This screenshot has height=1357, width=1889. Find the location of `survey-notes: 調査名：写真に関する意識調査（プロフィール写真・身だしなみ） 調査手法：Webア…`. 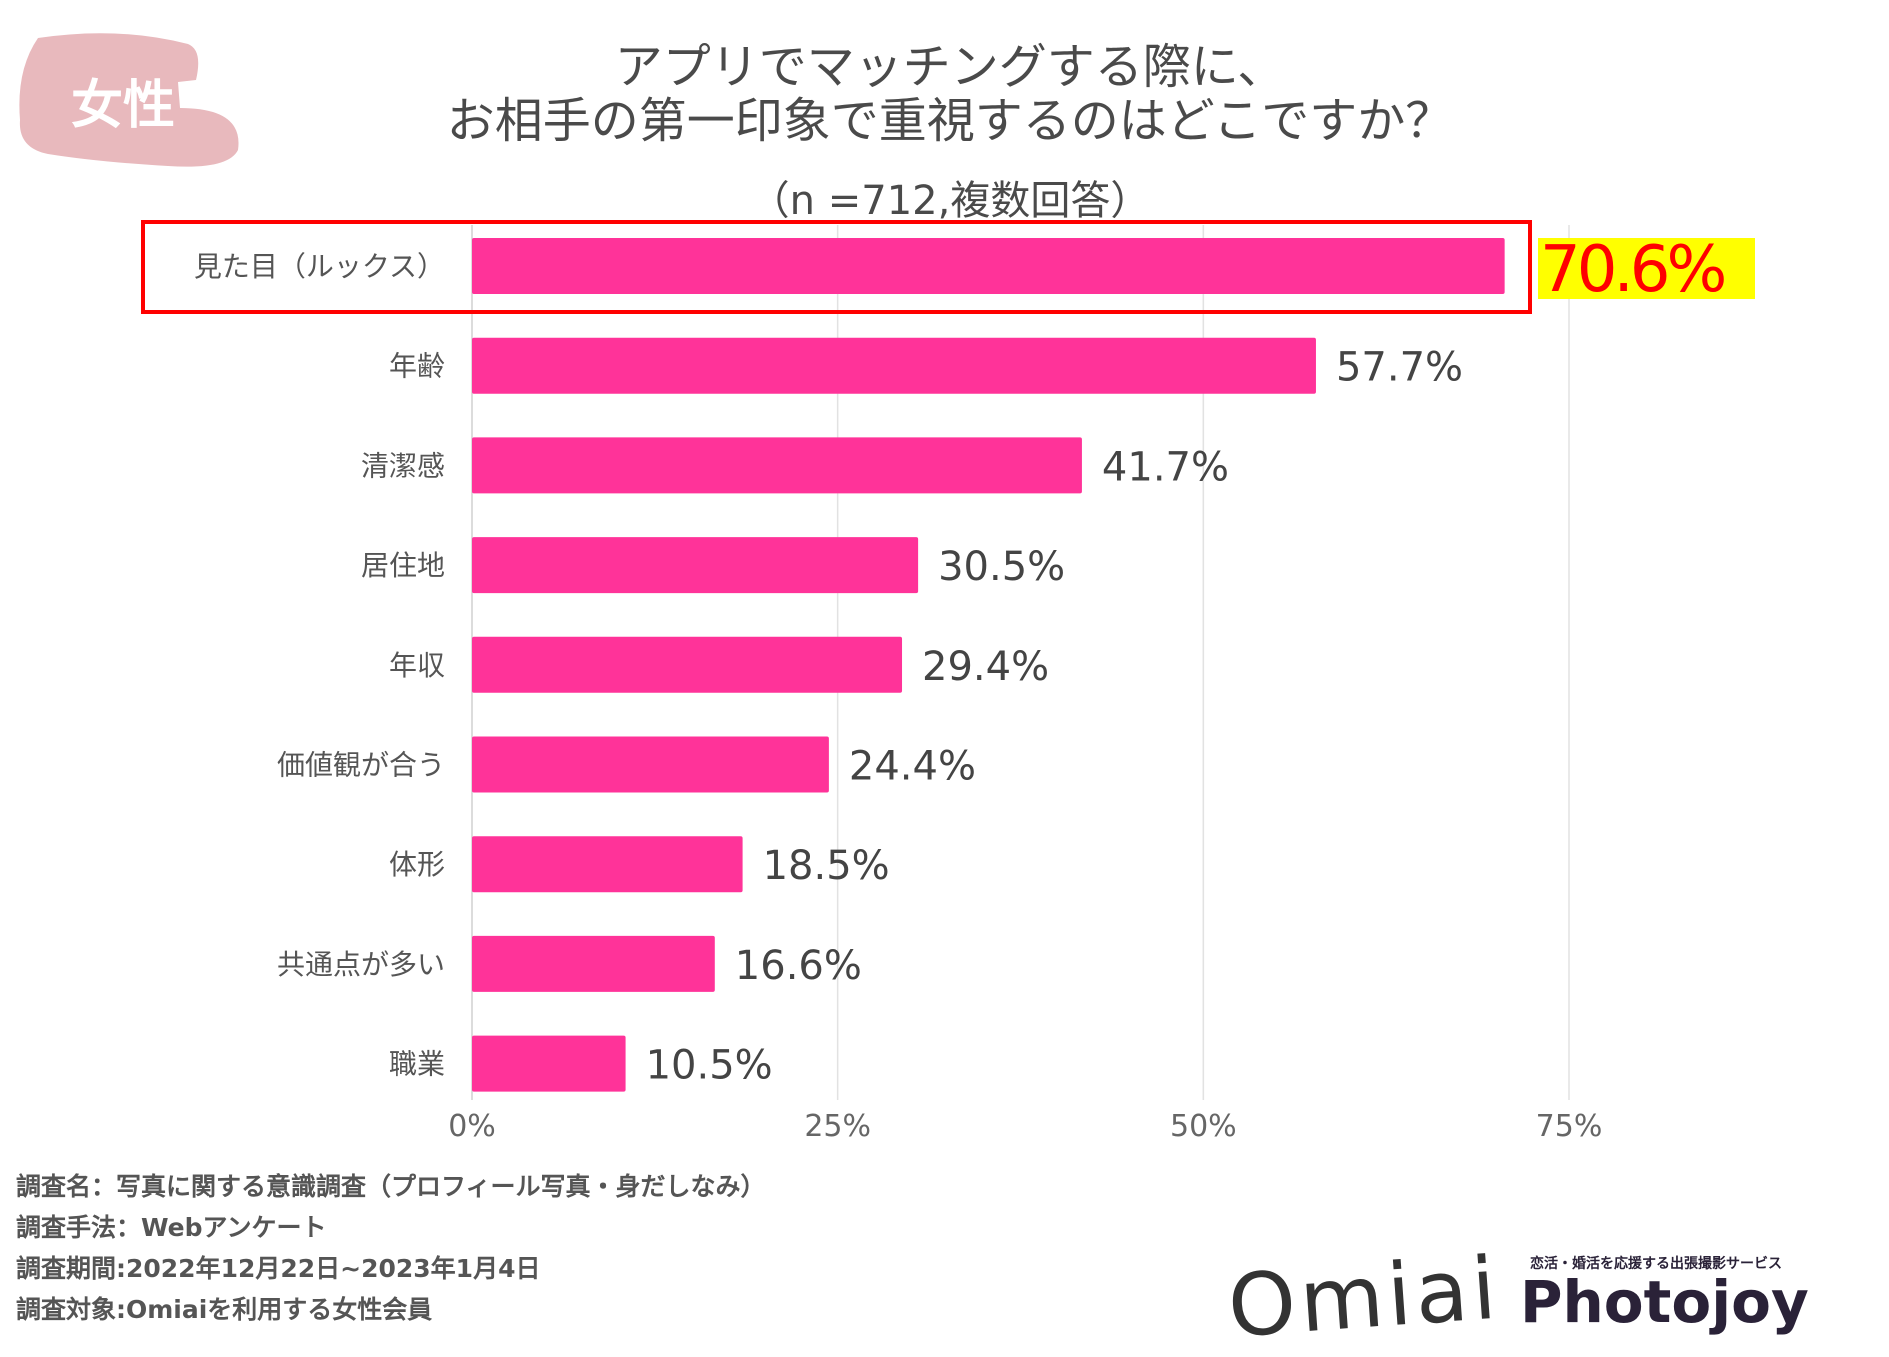

survey-notes: 調査名：写真に関する意識調査（プロフィール写真・身だしなみ） 調査手法：Webア… is located at coordinates (391, 1248).